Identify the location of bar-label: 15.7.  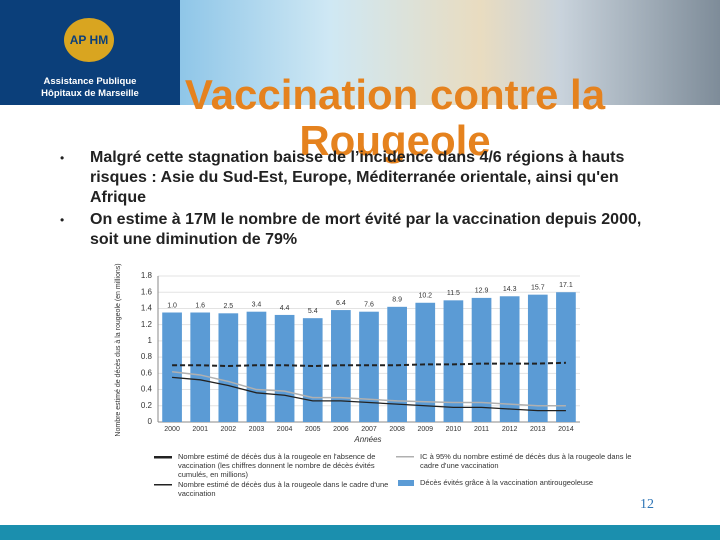
(538, 287).